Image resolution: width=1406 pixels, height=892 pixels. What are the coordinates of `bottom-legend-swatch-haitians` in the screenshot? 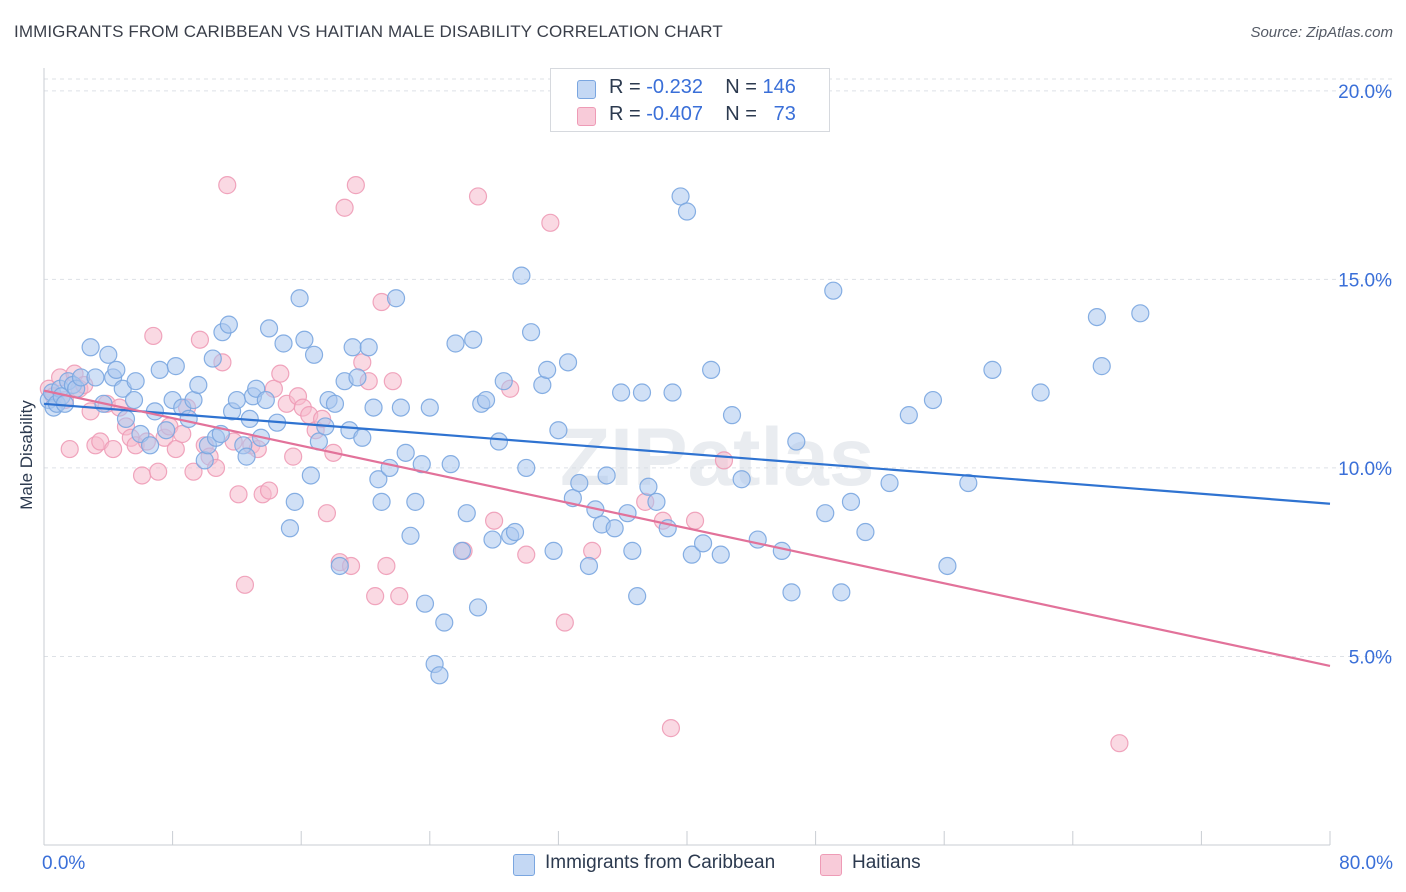 It's located at (831, 865).